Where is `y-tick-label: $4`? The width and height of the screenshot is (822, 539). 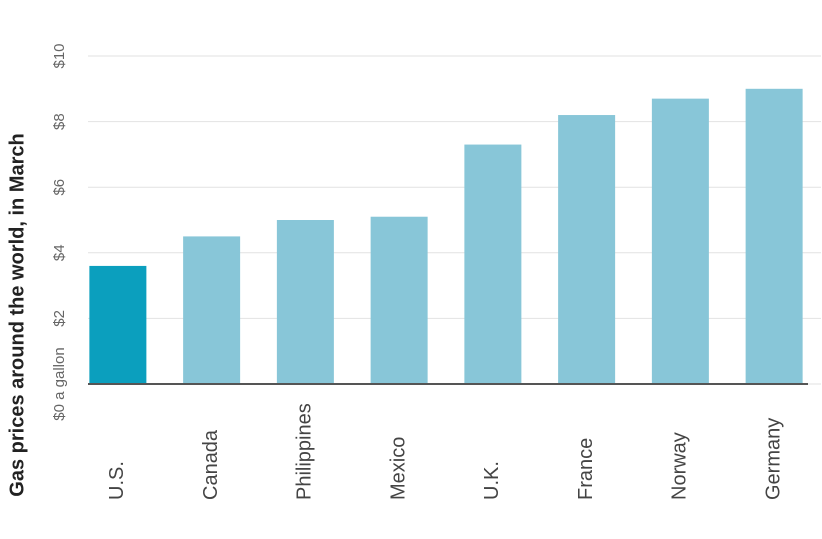
y-tick-label: $4 is located at coordinates (59, 252).